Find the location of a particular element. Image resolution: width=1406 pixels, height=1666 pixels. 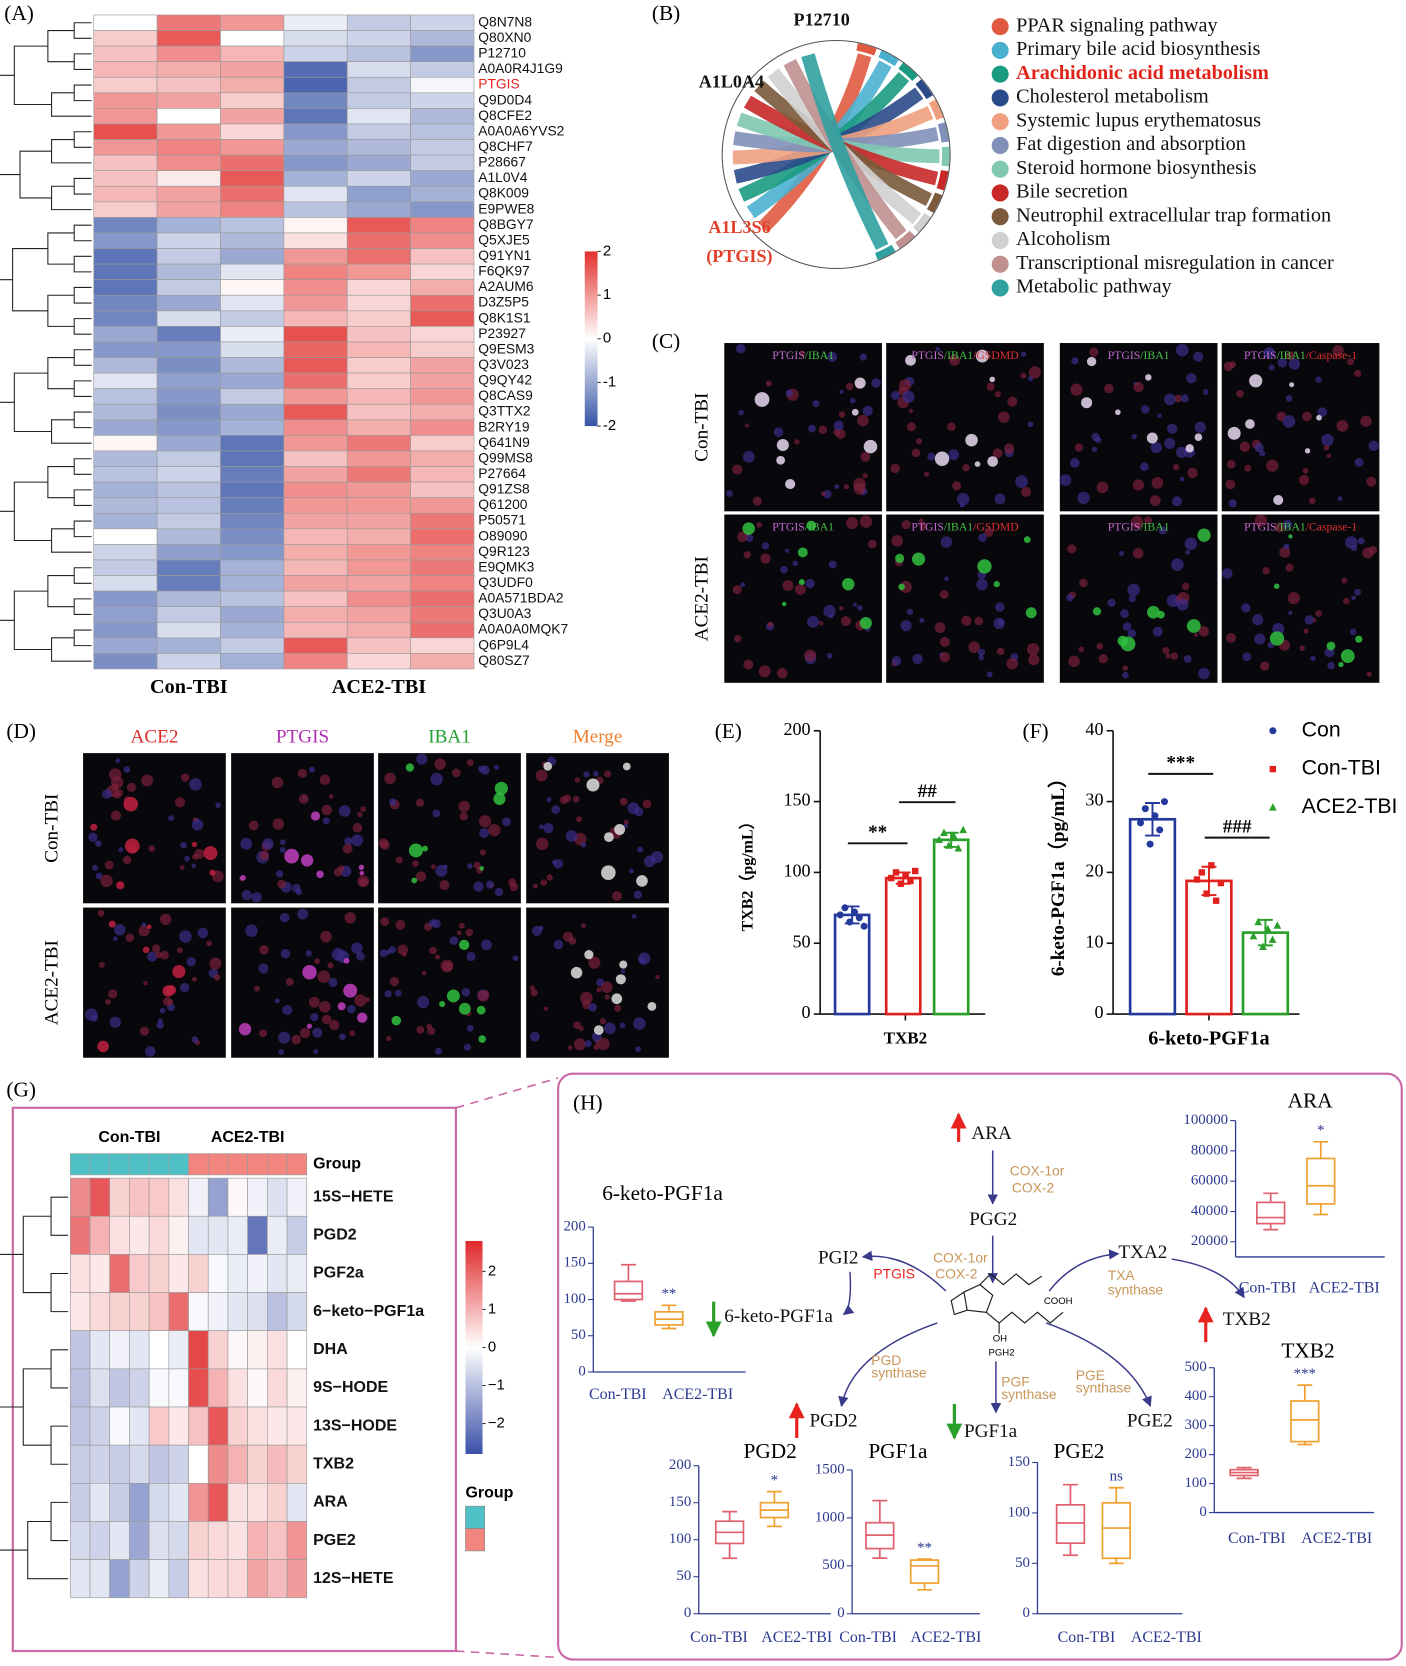

y-tick-label: 30 is located at coordinates (1094, 800).